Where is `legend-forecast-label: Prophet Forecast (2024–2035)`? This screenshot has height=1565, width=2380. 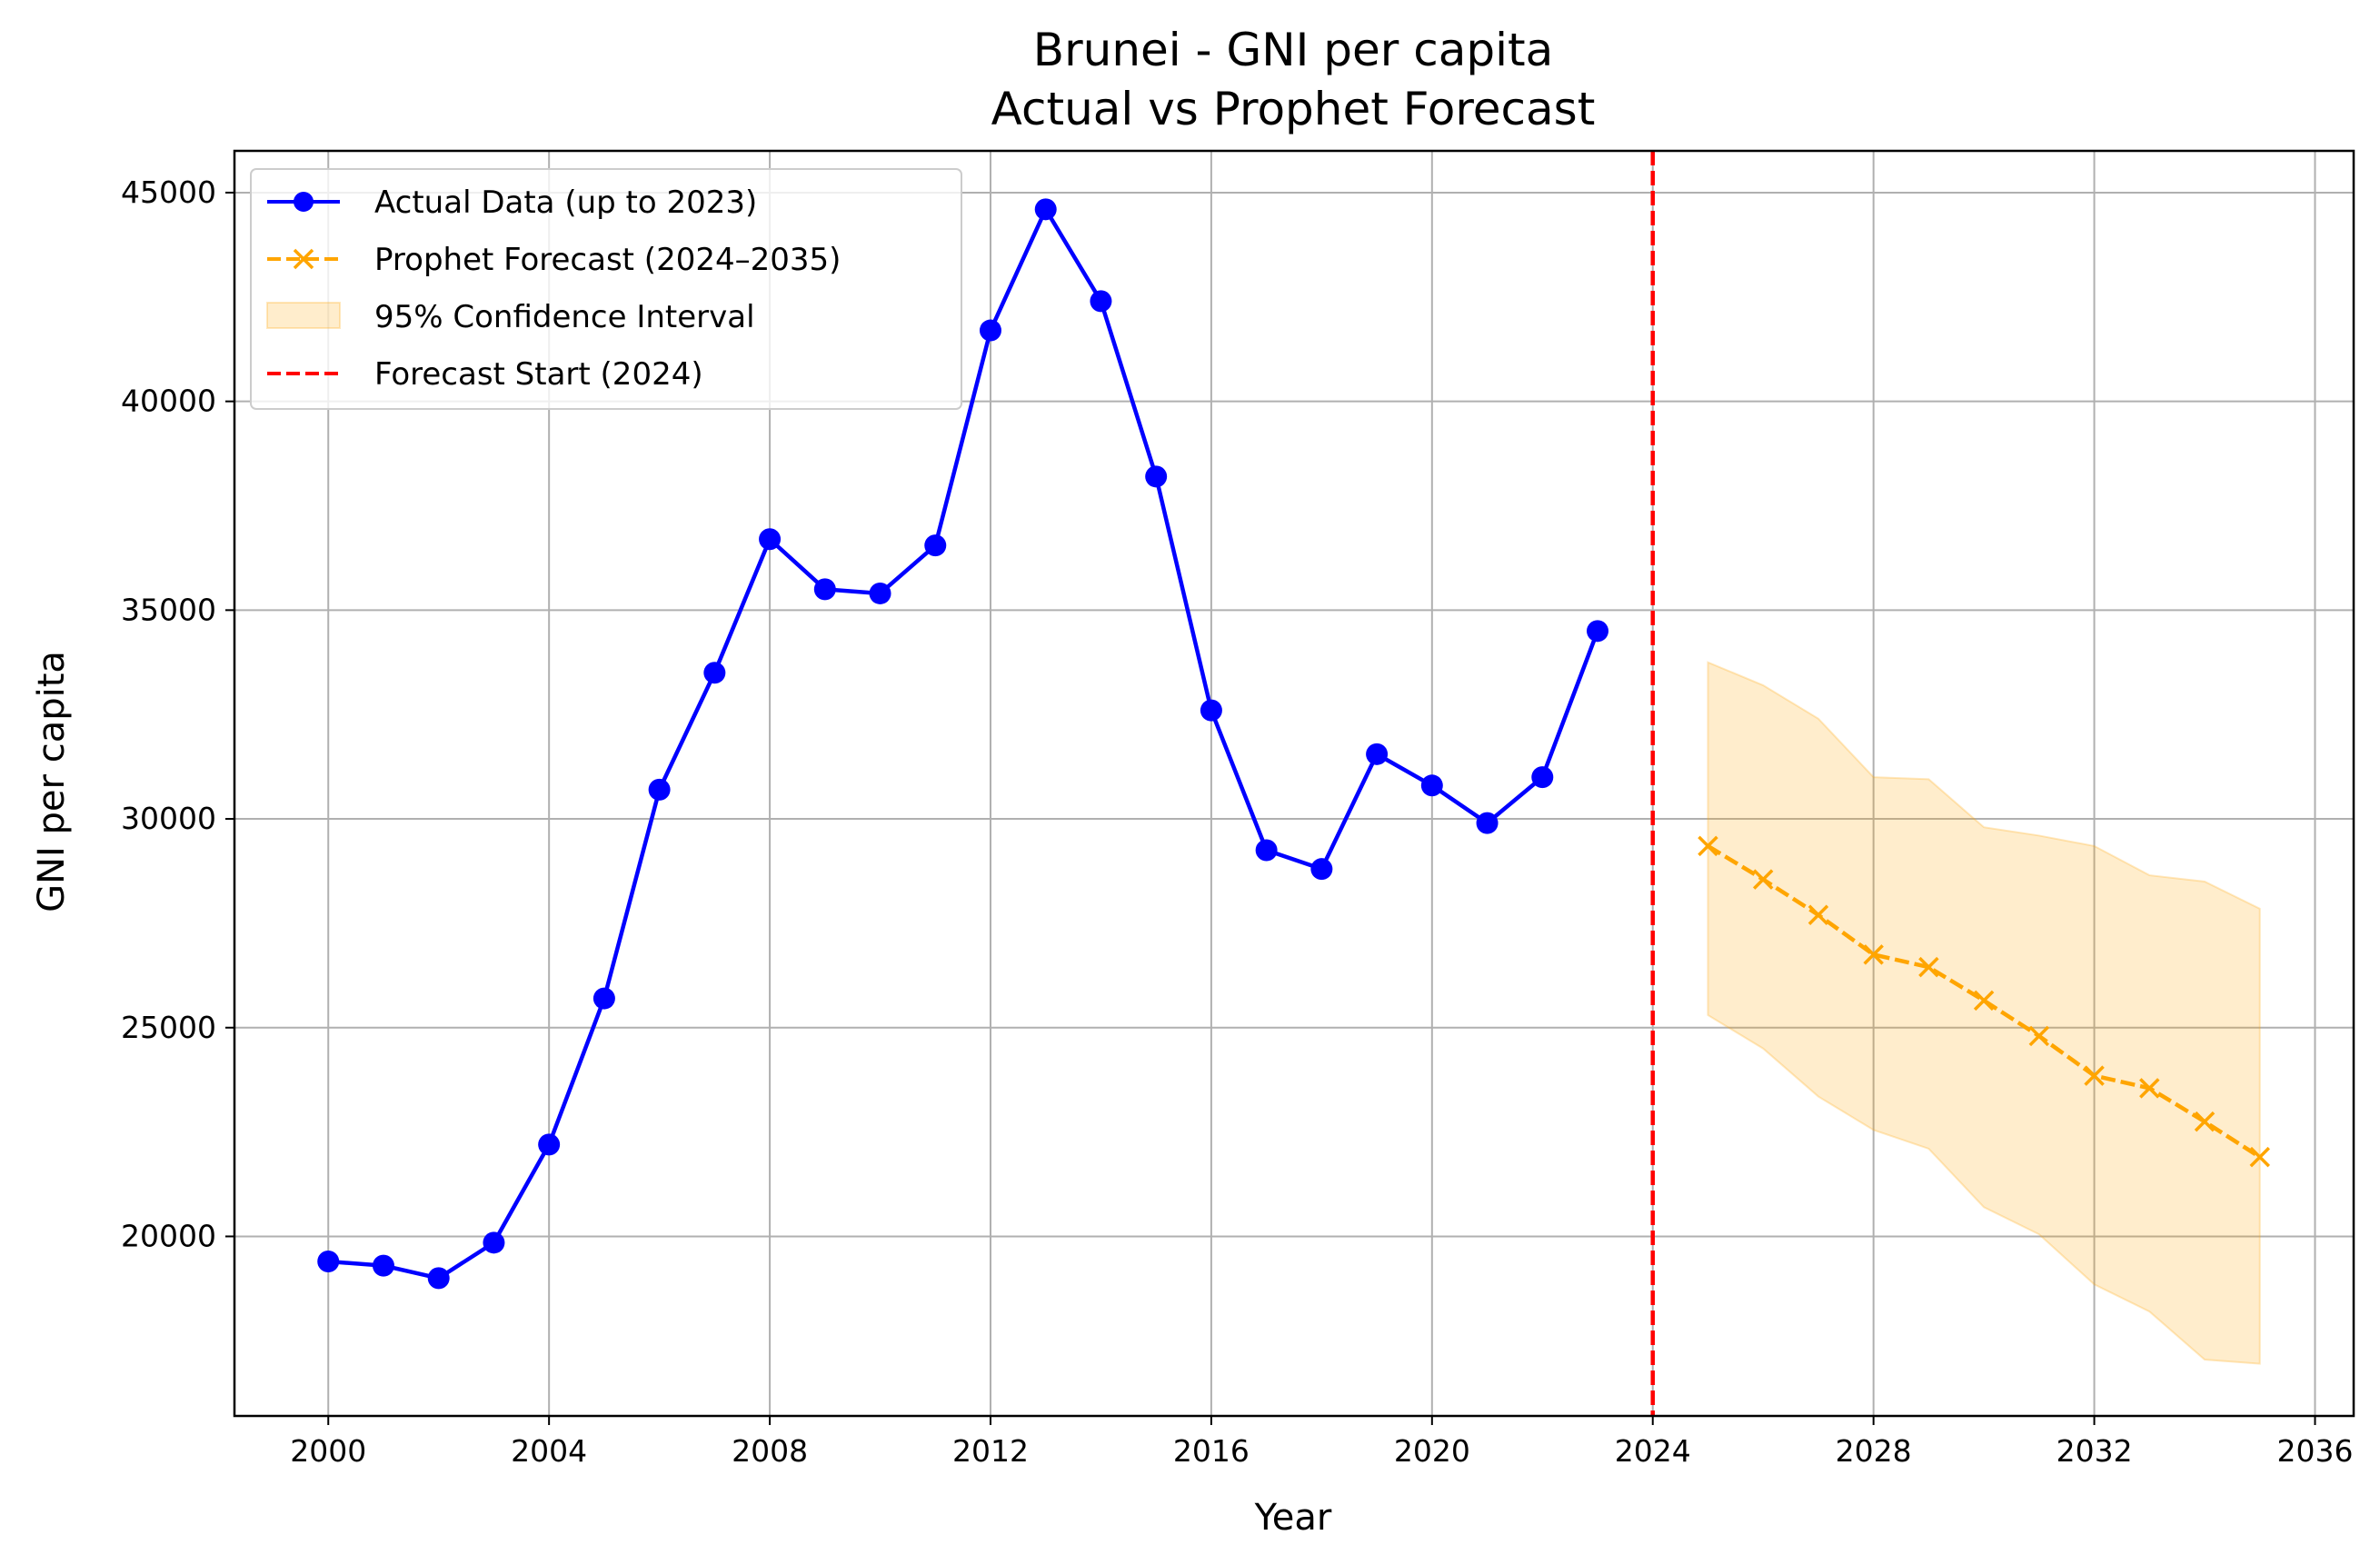
legend-forecast-label: Prophet Forecast (2024–2035) is located at coordinates (607, 260).